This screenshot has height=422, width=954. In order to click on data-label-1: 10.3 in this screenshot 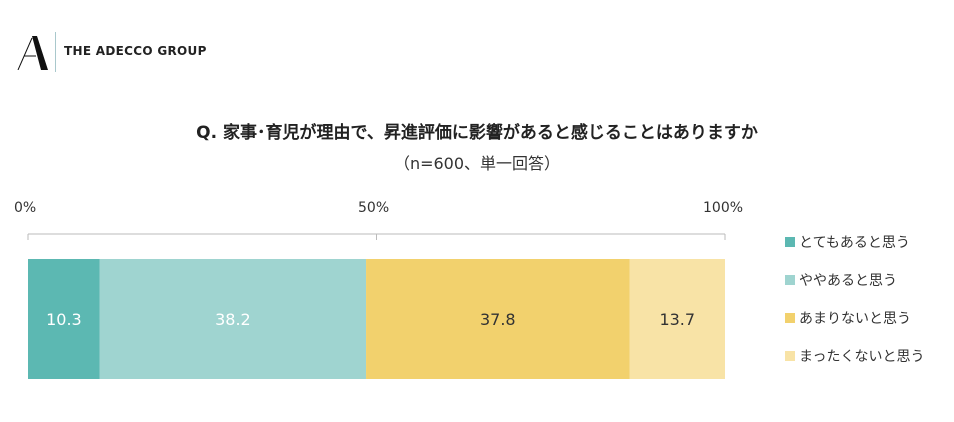, I will do `click(64, 319)`.